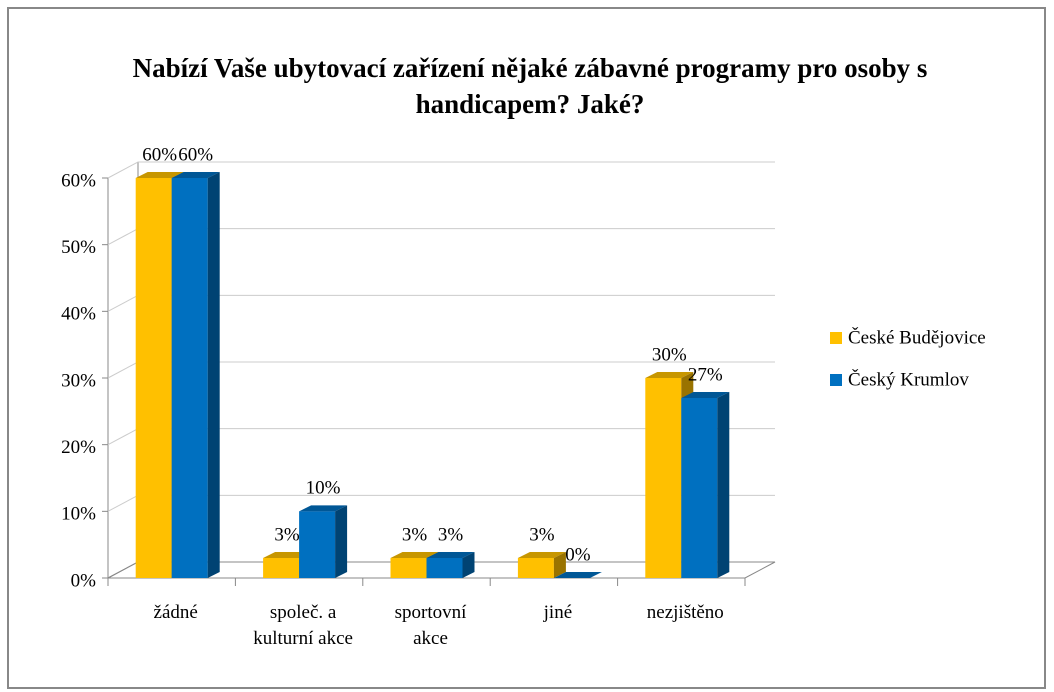 This screenshot has width=1054, height=692. I want to click on y-tick-label: 30%, so click(78, 380).